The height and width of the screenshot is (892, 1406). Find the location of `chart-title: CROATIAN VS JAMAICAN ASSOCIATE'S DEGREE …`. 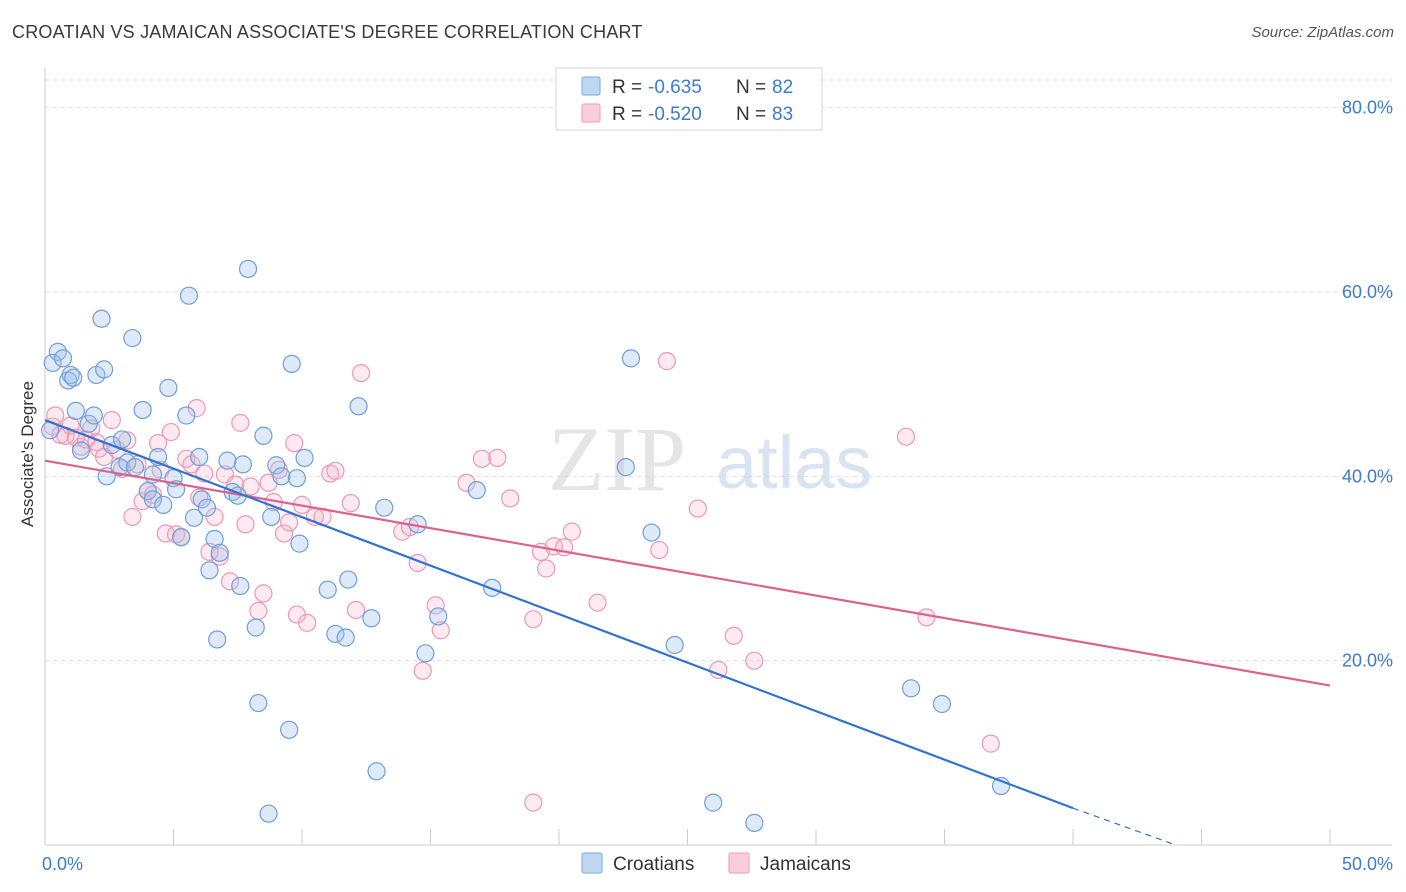

chart-title: CROATIAN VS JAMAICAN ASSOCIATE'S DEGREE … is located at coordinates (327, 32).